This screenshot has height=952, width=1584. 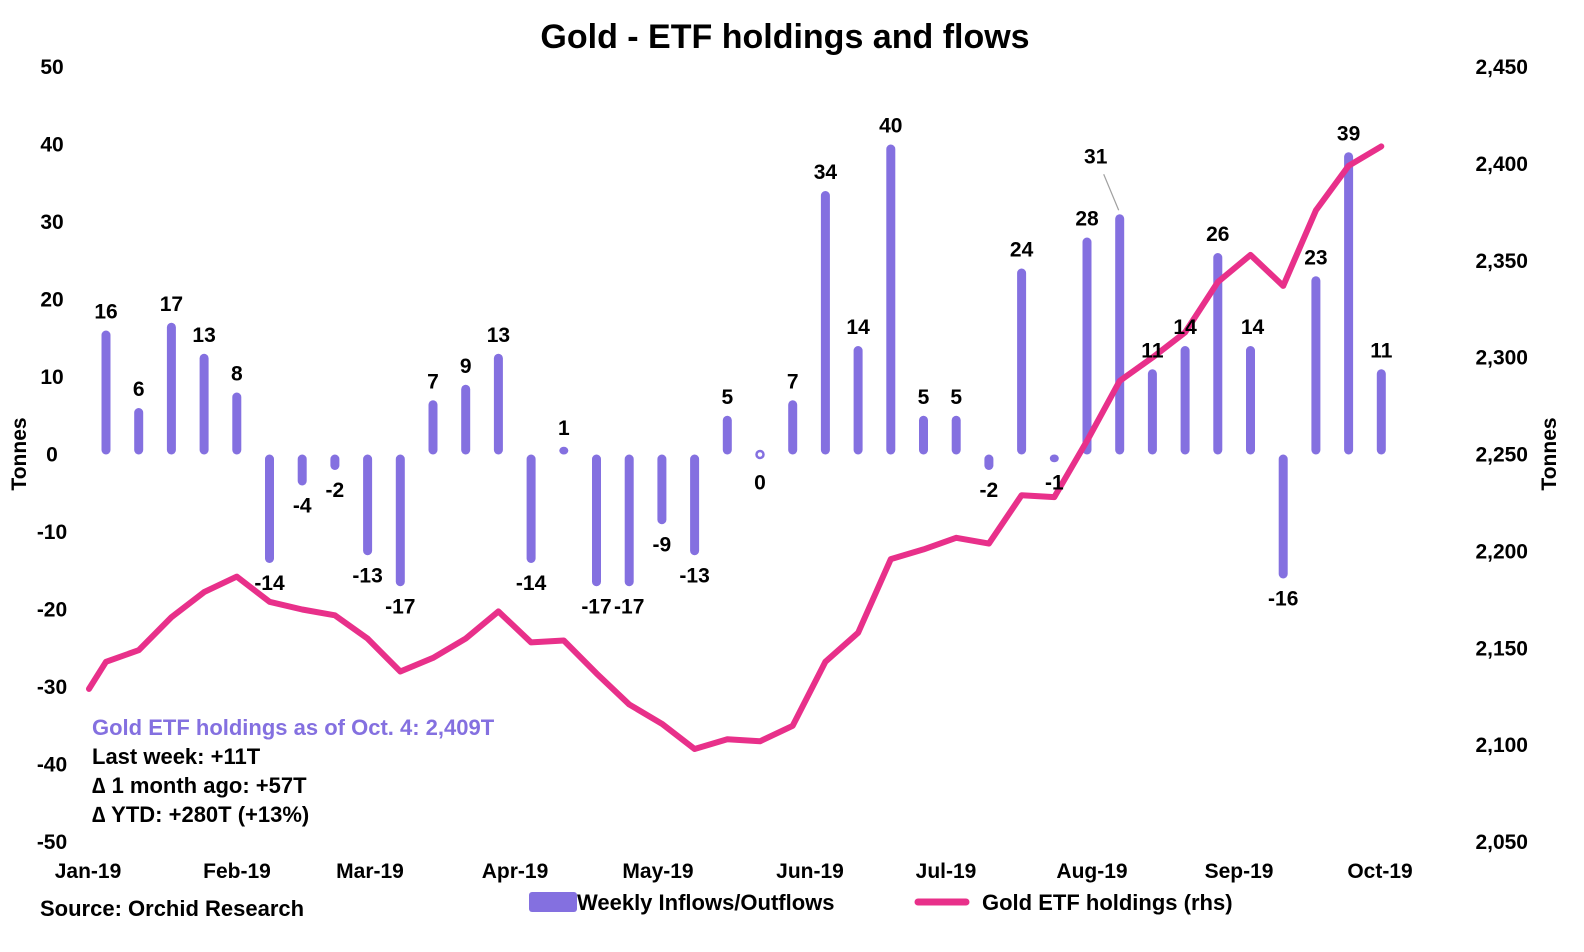 I want to click on left-tick-label: -10, so click(x=52, y=532).